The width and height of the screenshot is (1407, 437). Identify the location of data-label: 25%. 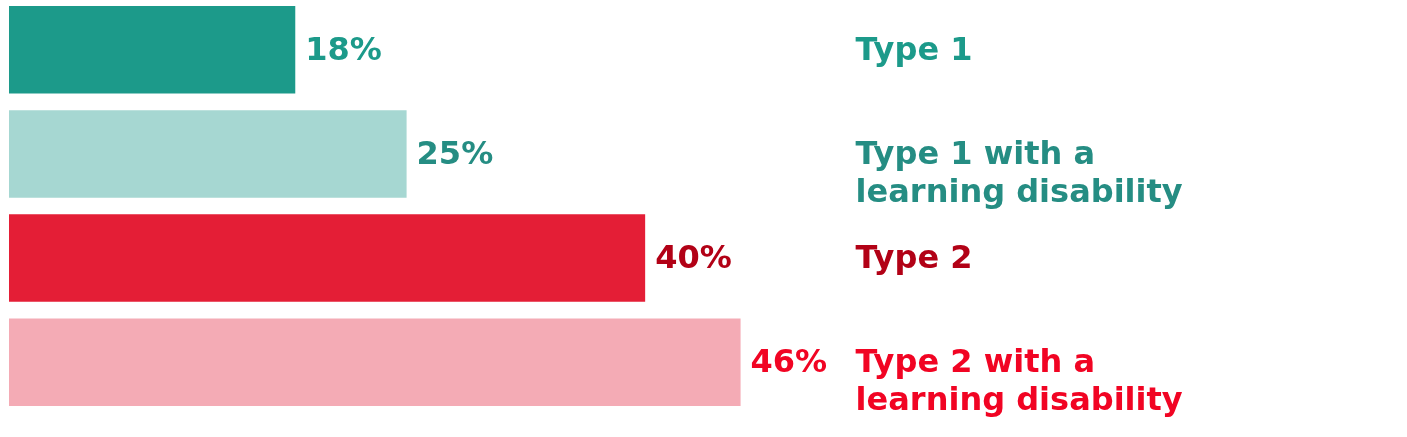
(455, 152).